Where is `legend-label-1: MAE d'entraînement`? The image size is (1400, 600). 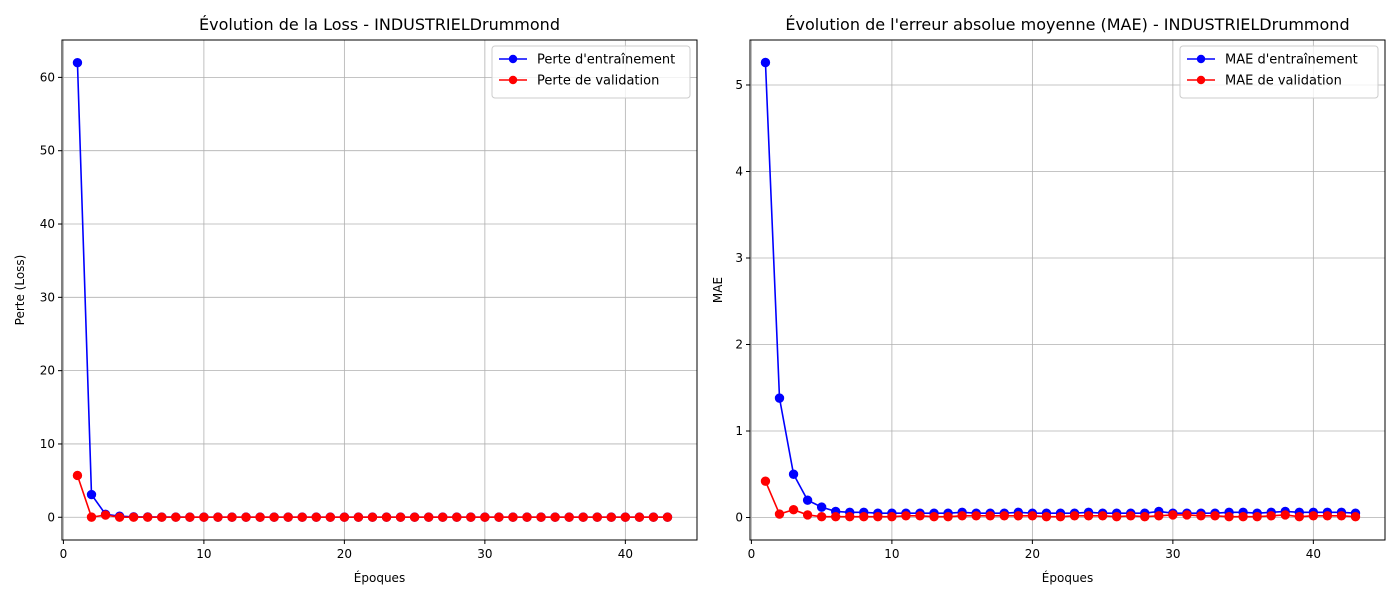
legend-label-1: MAE d'entraînement is located at coordinates (1291, 60).